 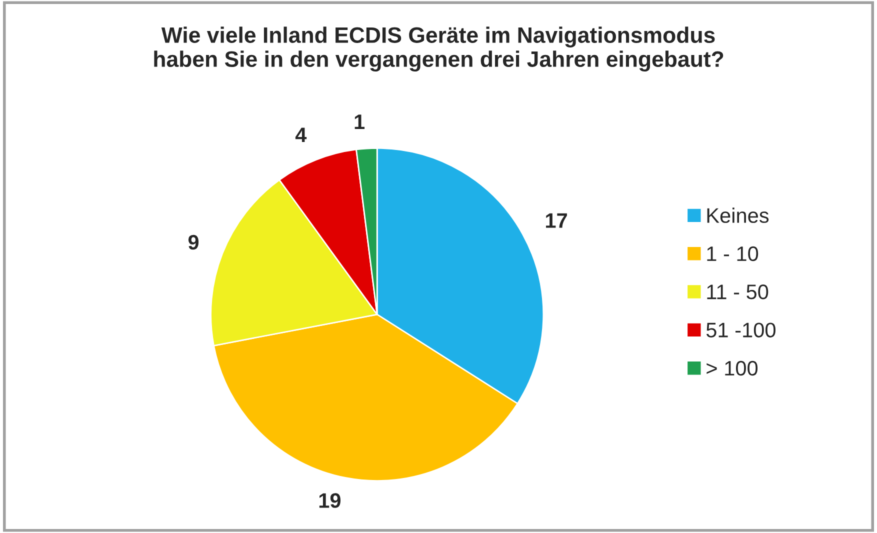 I want to click on legend-label: 11 - 50, so click(x=737, y=292).